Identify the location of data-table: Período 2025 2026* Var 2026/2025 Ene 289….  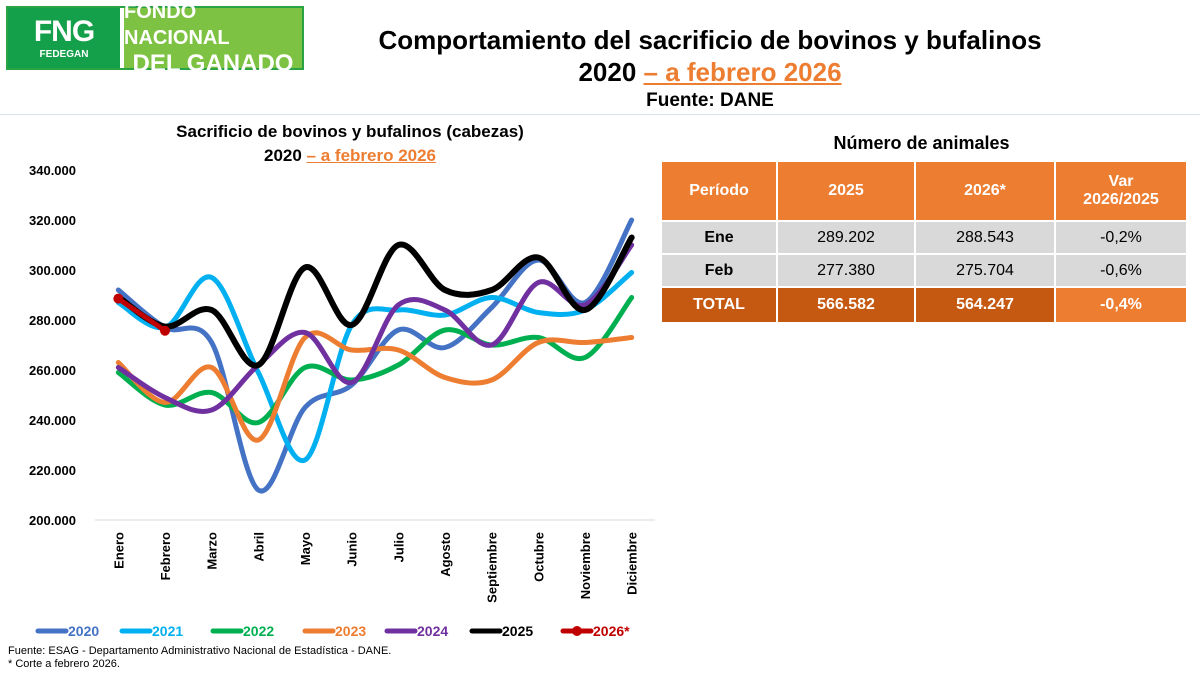
(924, 242).